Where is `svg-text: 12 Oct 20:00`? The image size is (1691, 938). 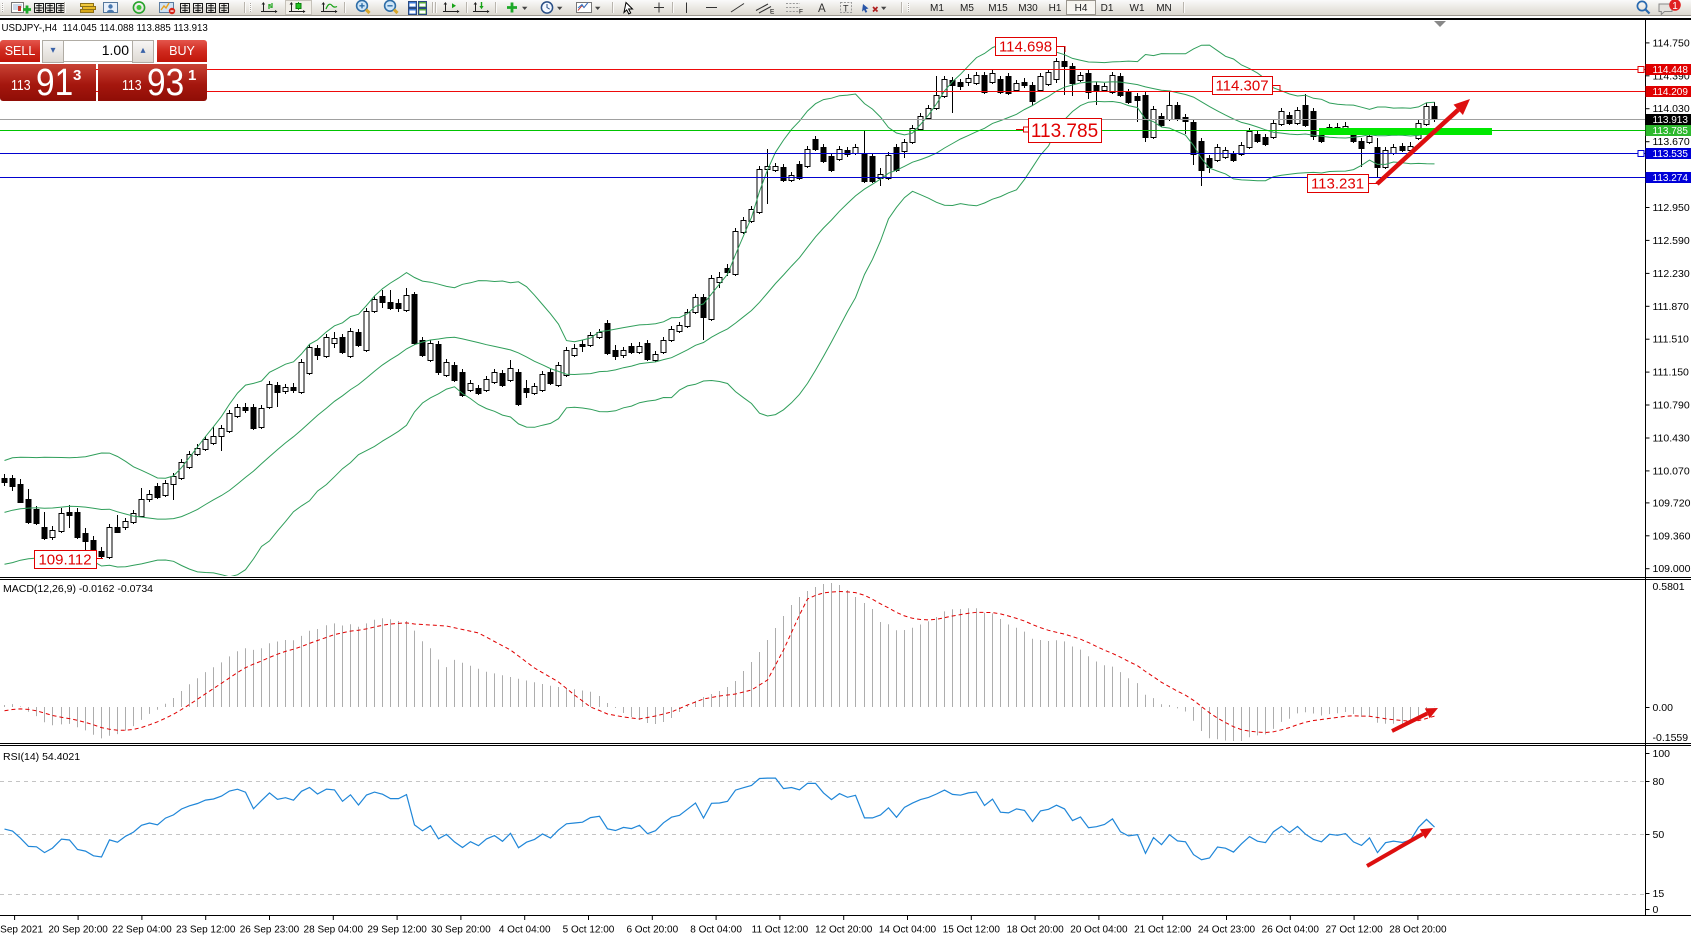 svg-text: 12 Oct 20:00 is located at coordinates (844, 930).